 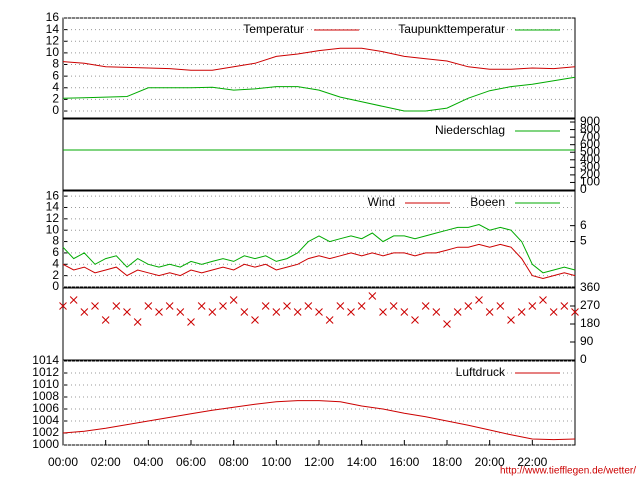 I want to click on y-tick-label: 500, so click(x=590, y=151).